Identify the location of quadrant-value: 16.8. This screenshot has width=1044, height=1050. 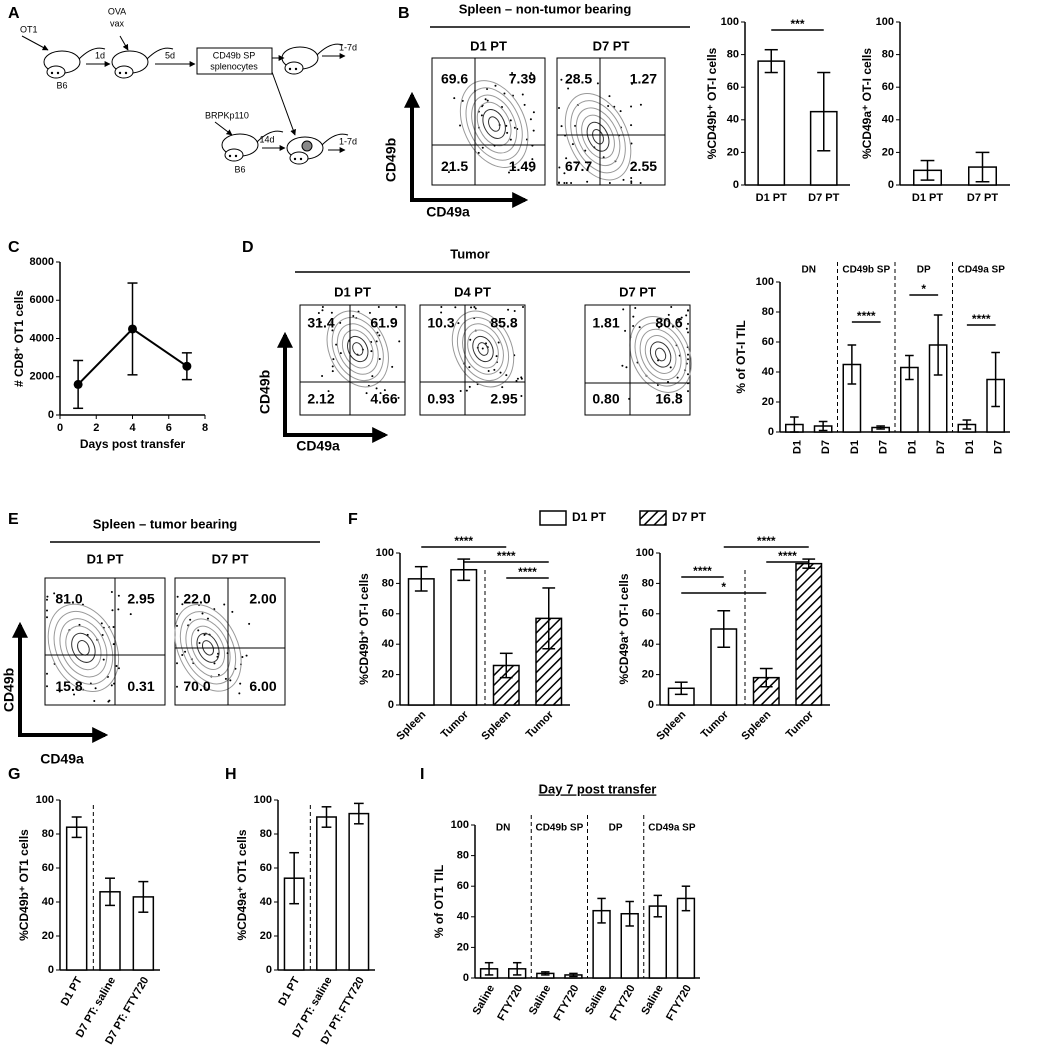
(668, 398).